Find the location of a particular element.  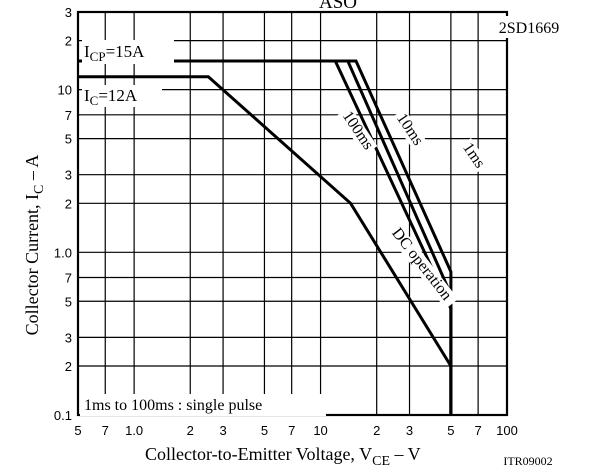

ic-label-mask is located at coordinates (122, 96).